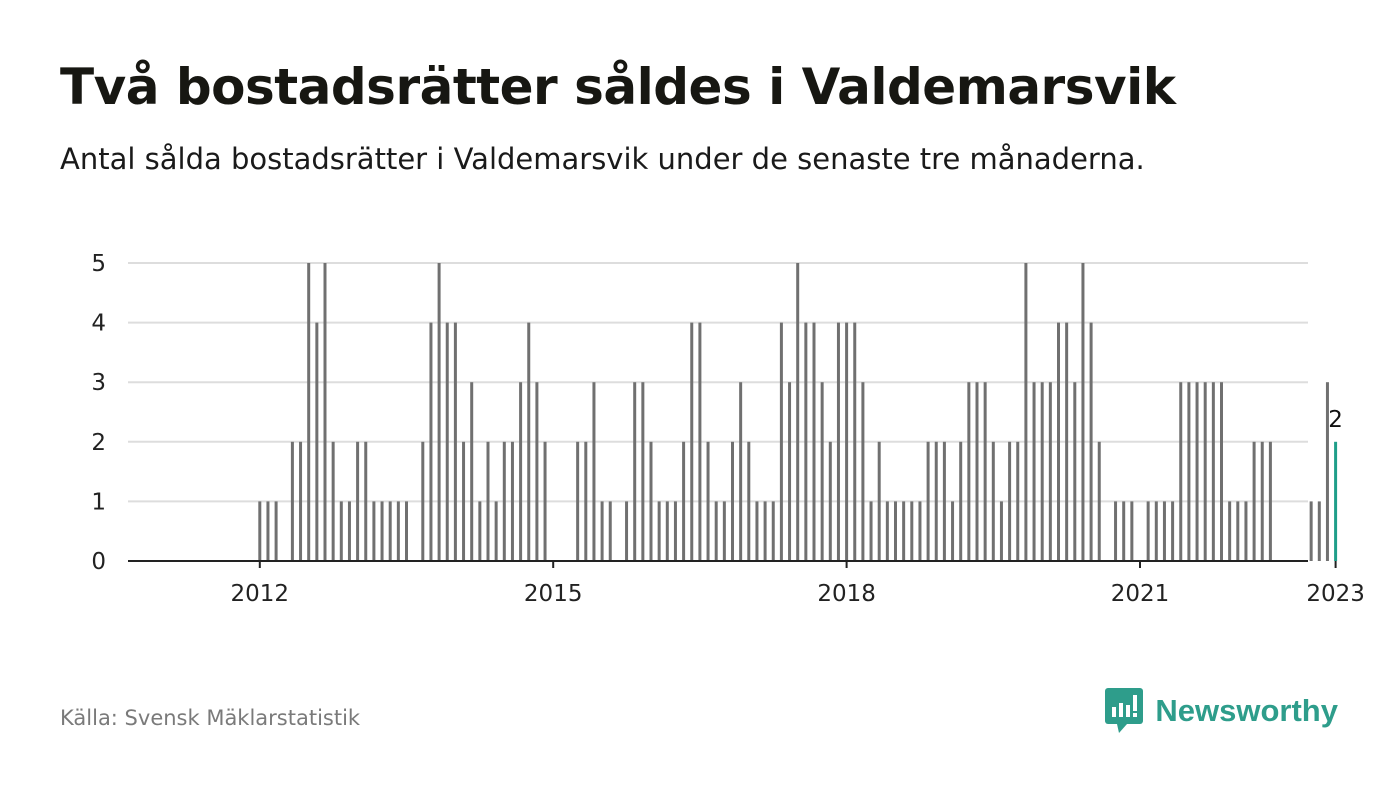 Image resolution: width=1400 pixels, height=794 pixels. I want to click on source-note: Källa: Svensk Mäklarstatistik, so click(210, 718).